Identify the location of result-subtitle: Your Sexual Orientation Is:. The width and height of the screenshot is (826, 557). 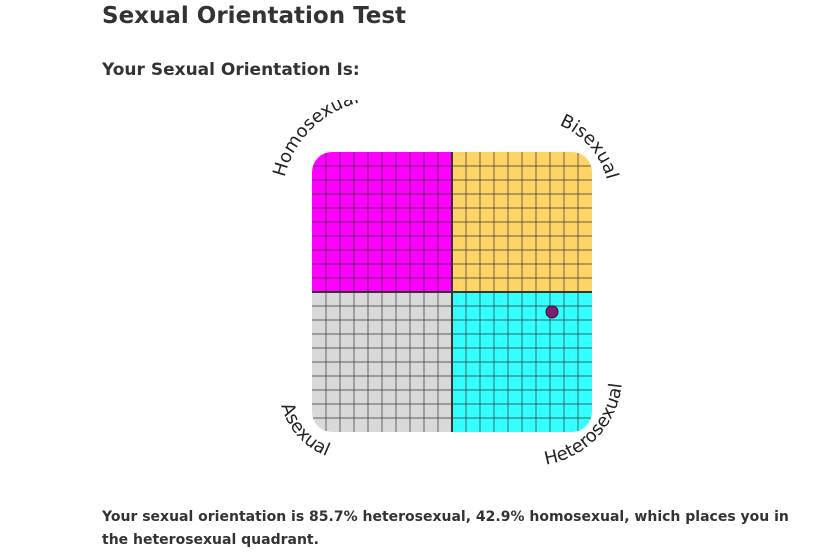
(231, 70).